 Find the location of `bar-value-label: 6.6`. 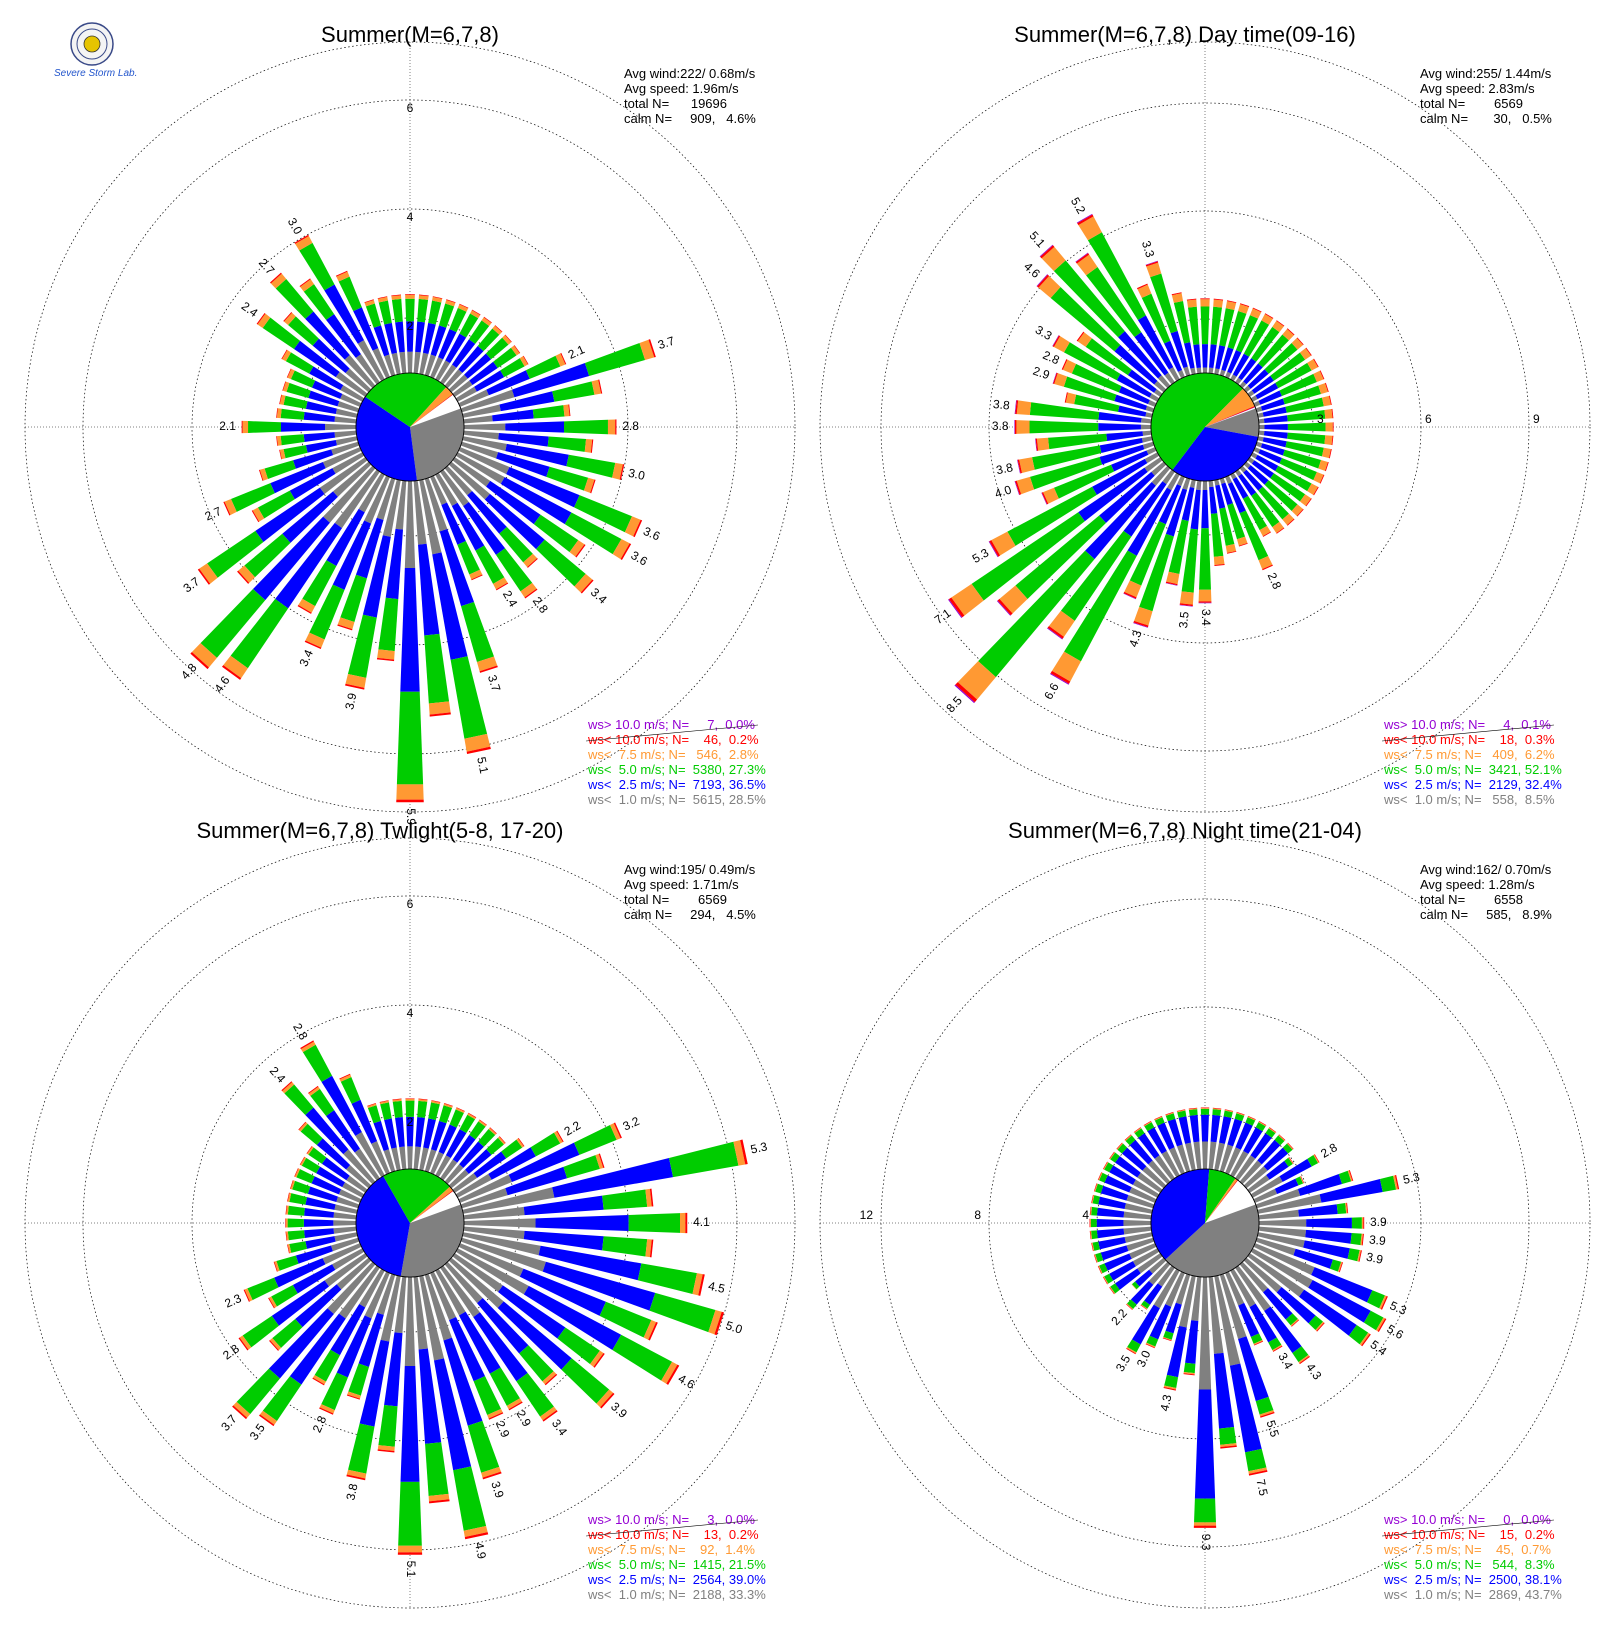

bar-value-label: 6.6 is located at coordinates (1051, 691).